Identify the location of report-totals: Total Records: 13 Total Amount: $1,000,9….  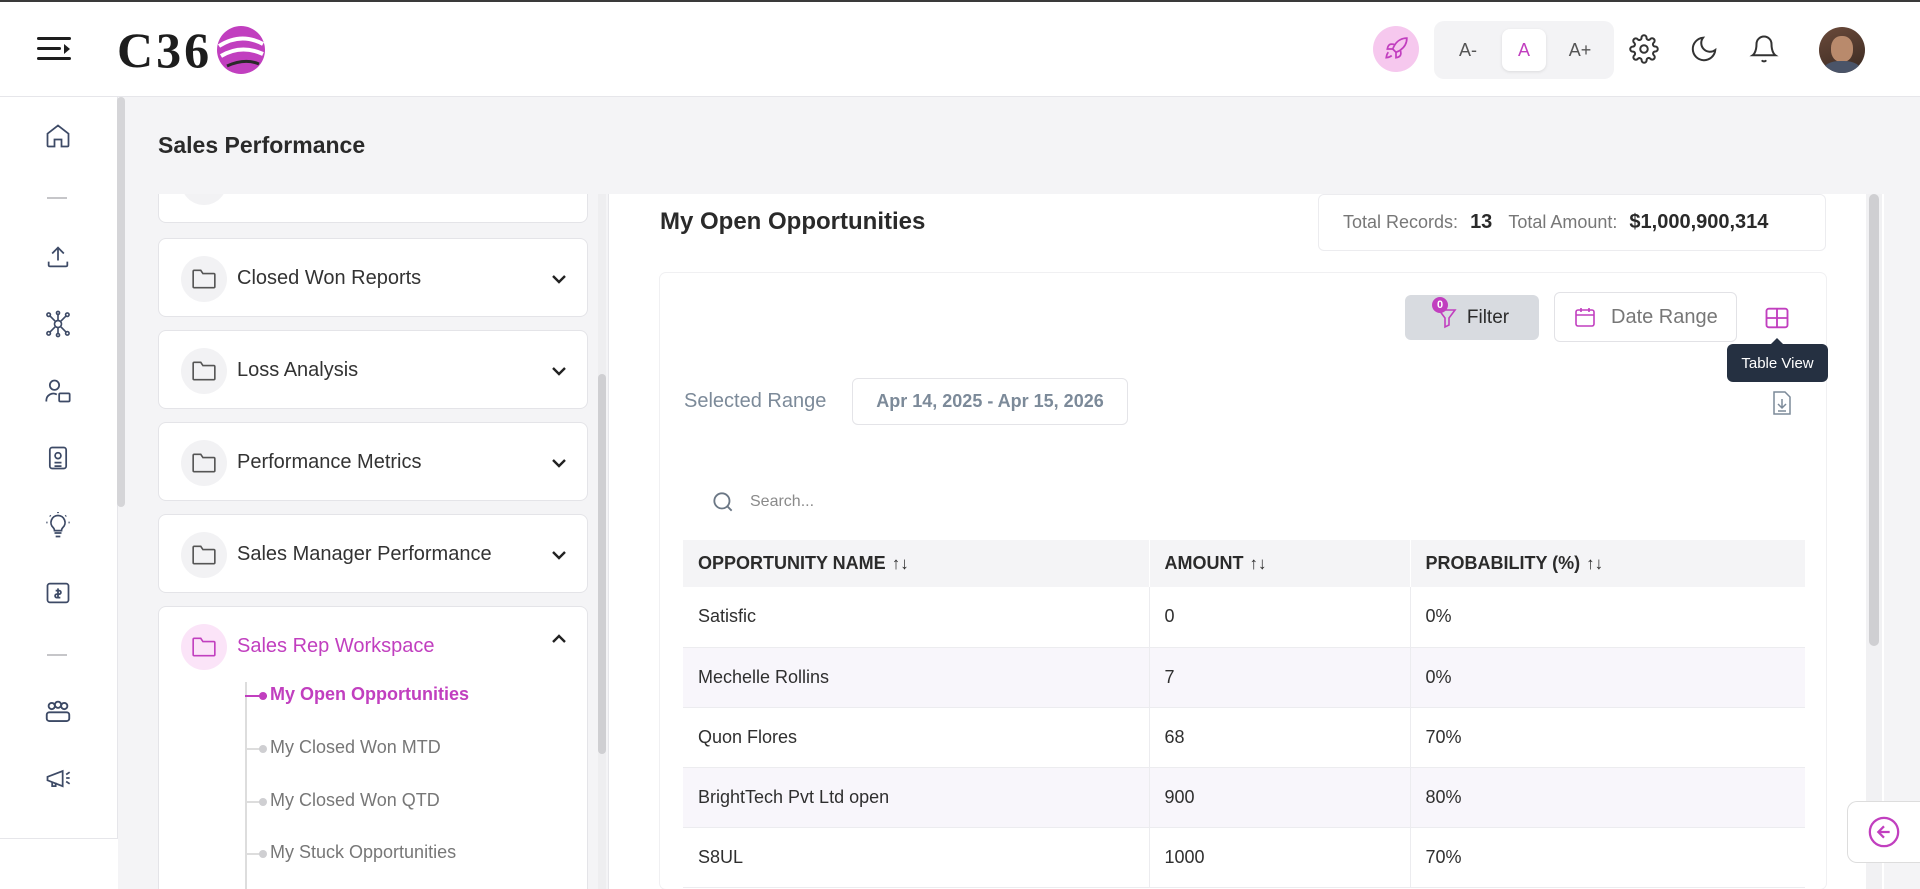
(1572, 222).